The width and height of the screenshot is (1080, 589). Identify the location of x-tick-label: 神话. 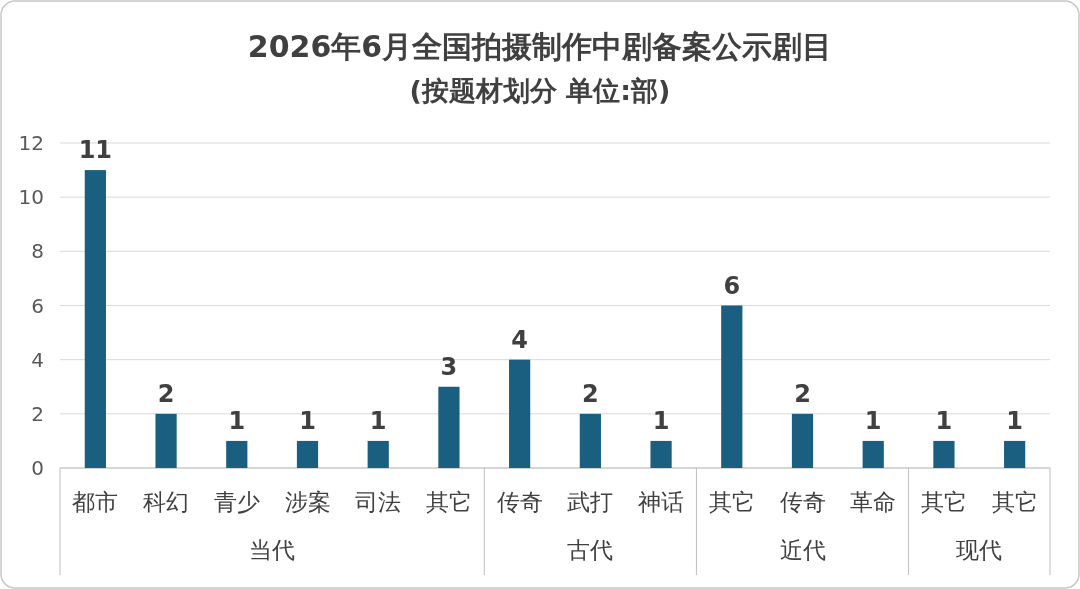
(661, 502).